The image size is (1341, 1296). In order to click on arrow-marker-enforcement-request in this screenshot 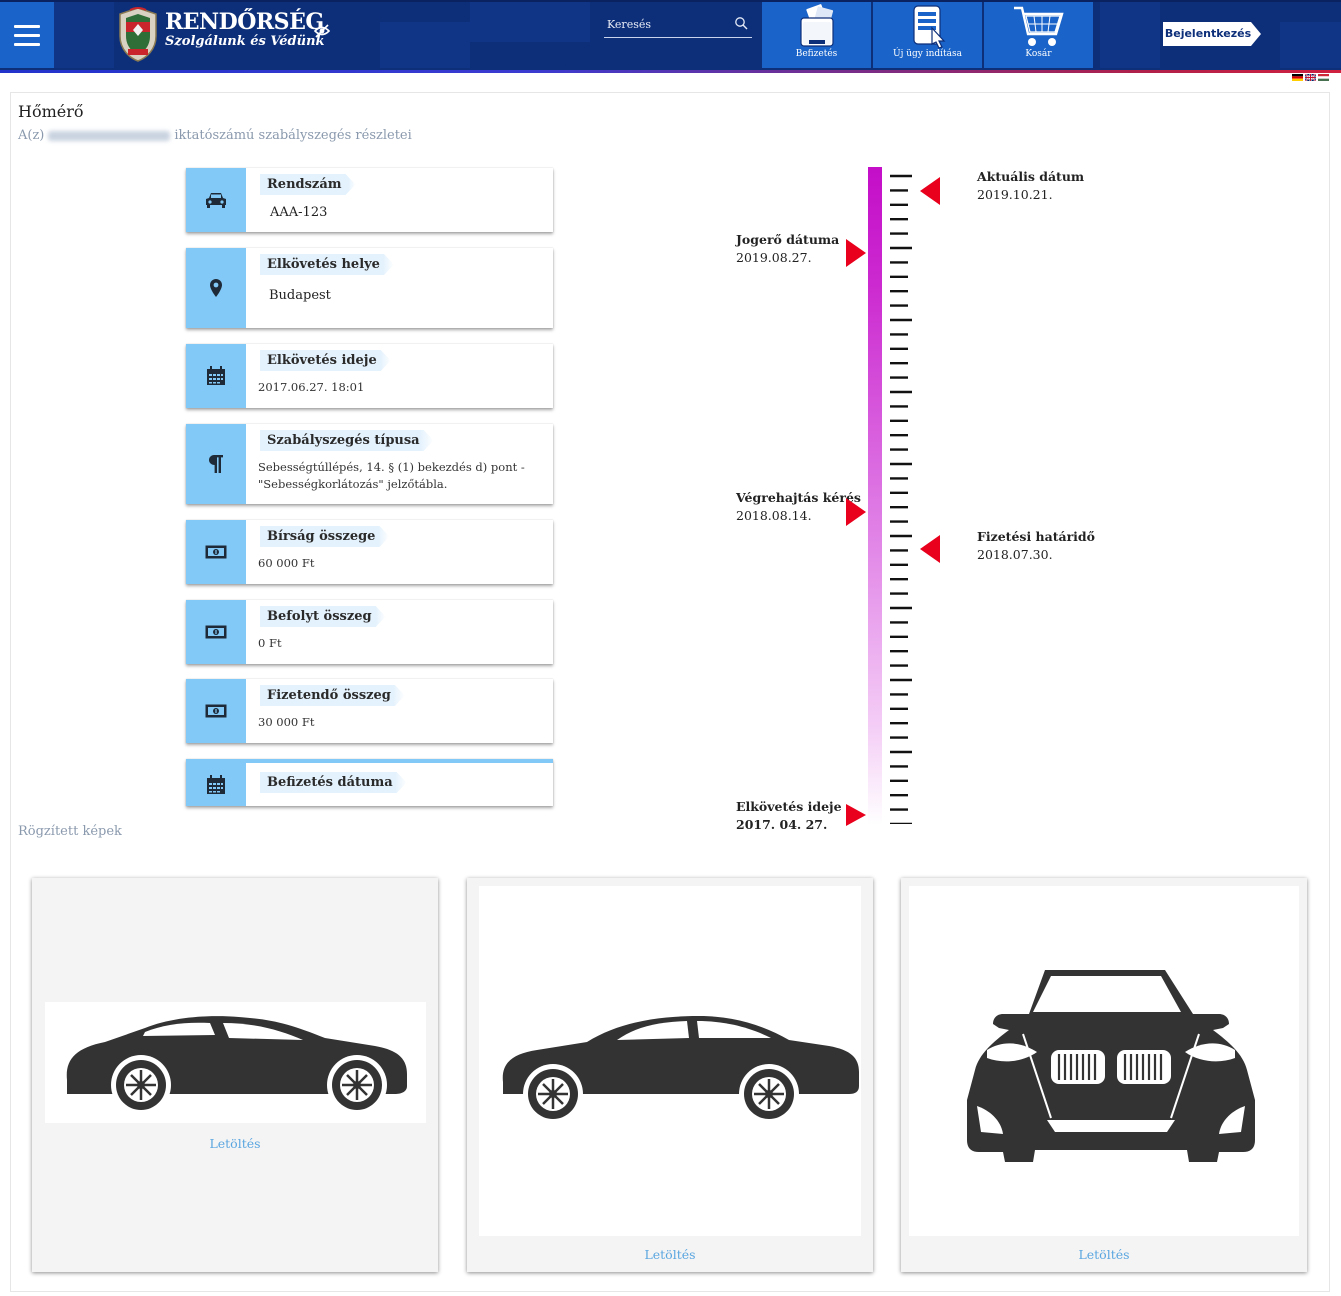, I will do `click(856, 512)`.